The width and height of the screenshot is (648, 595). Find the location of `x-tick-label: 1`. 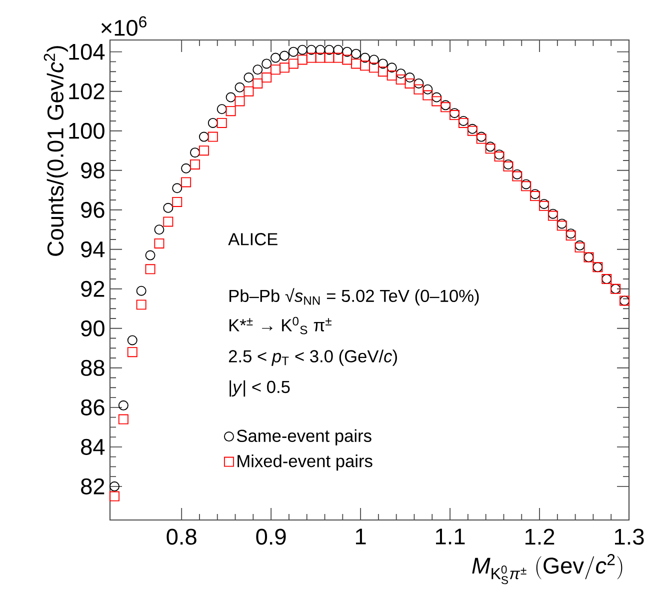

x-tick-label: 1 is located at coordinates (361, 536).